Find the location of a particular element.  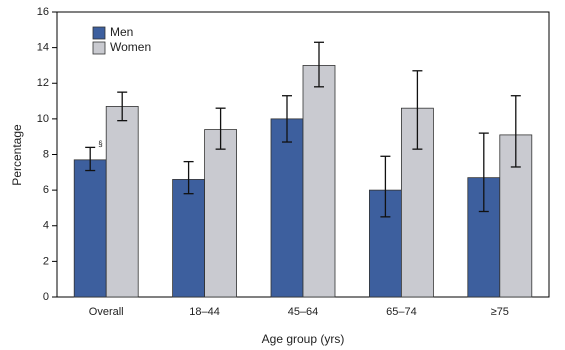

x-tick-label: ≥75 is located at coordinates (500, 312).